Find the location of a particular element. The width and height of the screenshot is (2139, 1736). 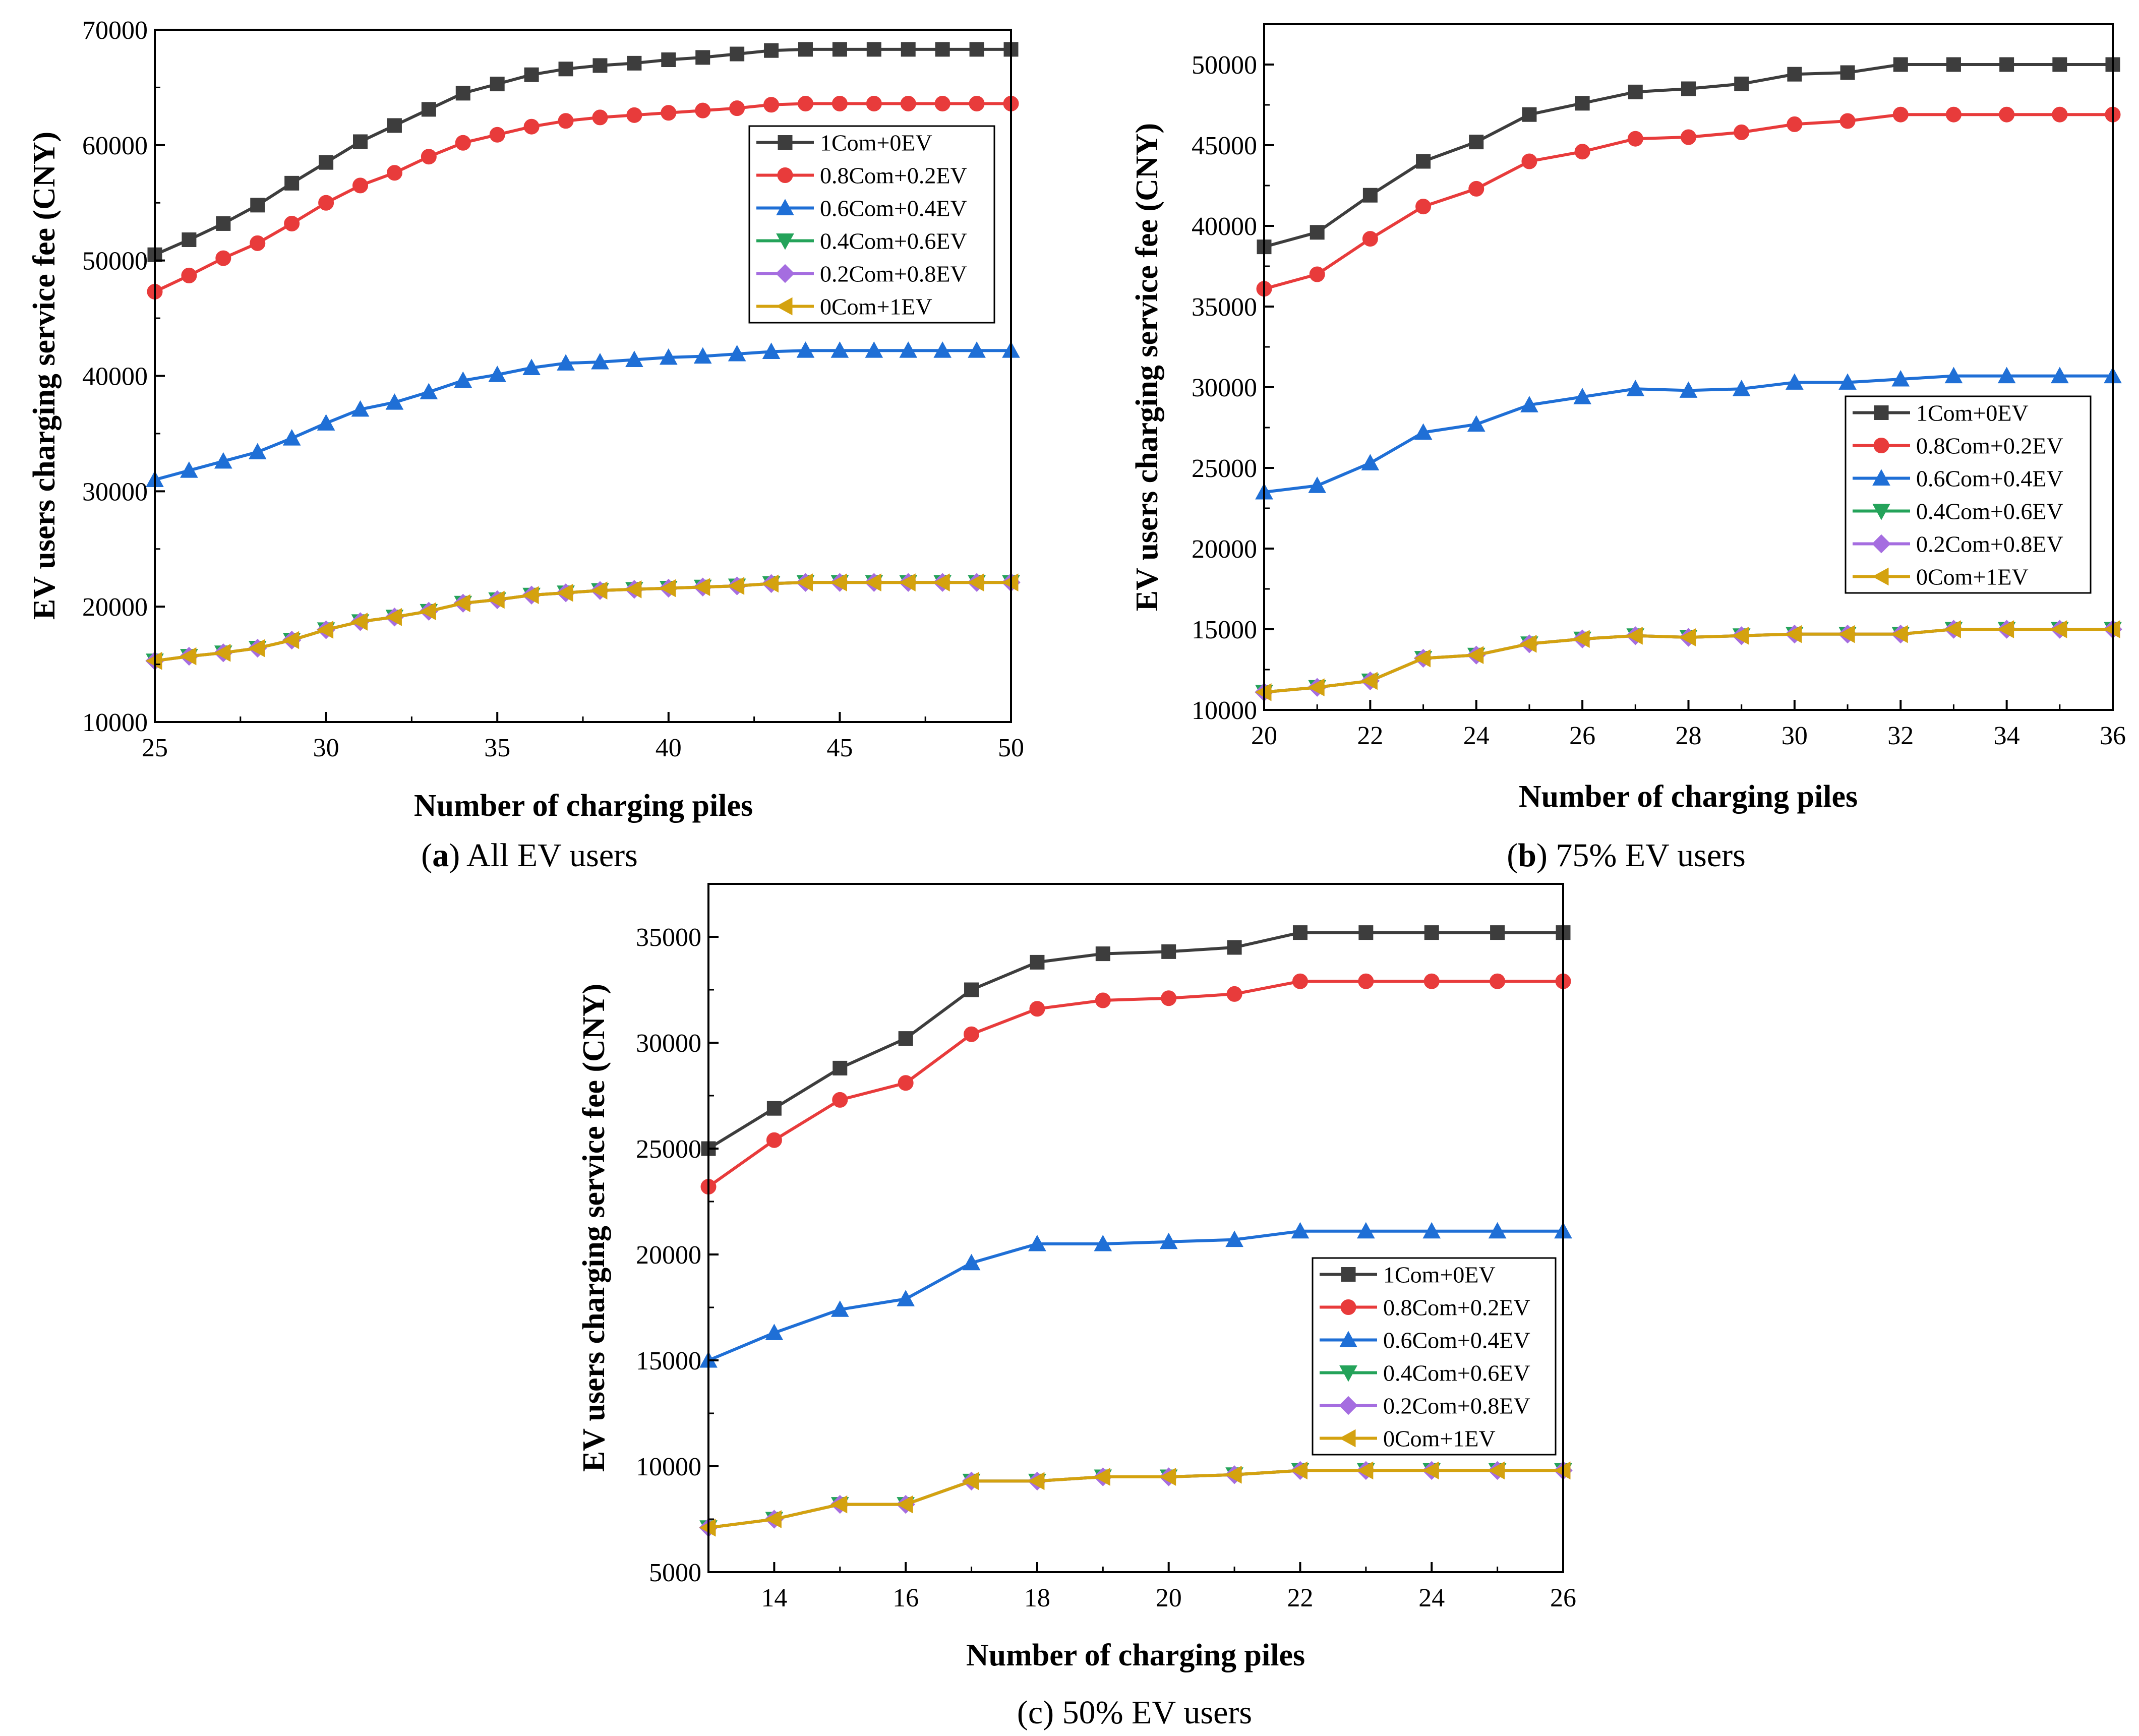

x-tick-label: 28 is located at coordinates (1689, 736).